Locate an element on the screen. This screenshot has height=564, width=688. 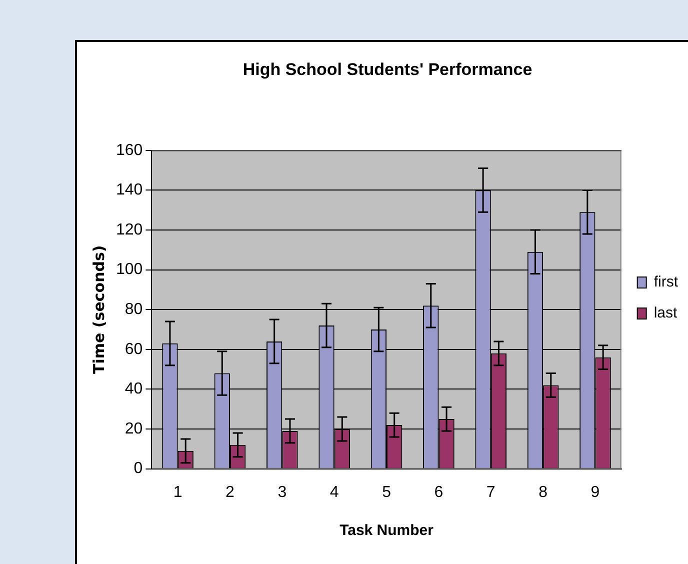
x-tick-label: 3 is located at coordinates (282, 492).